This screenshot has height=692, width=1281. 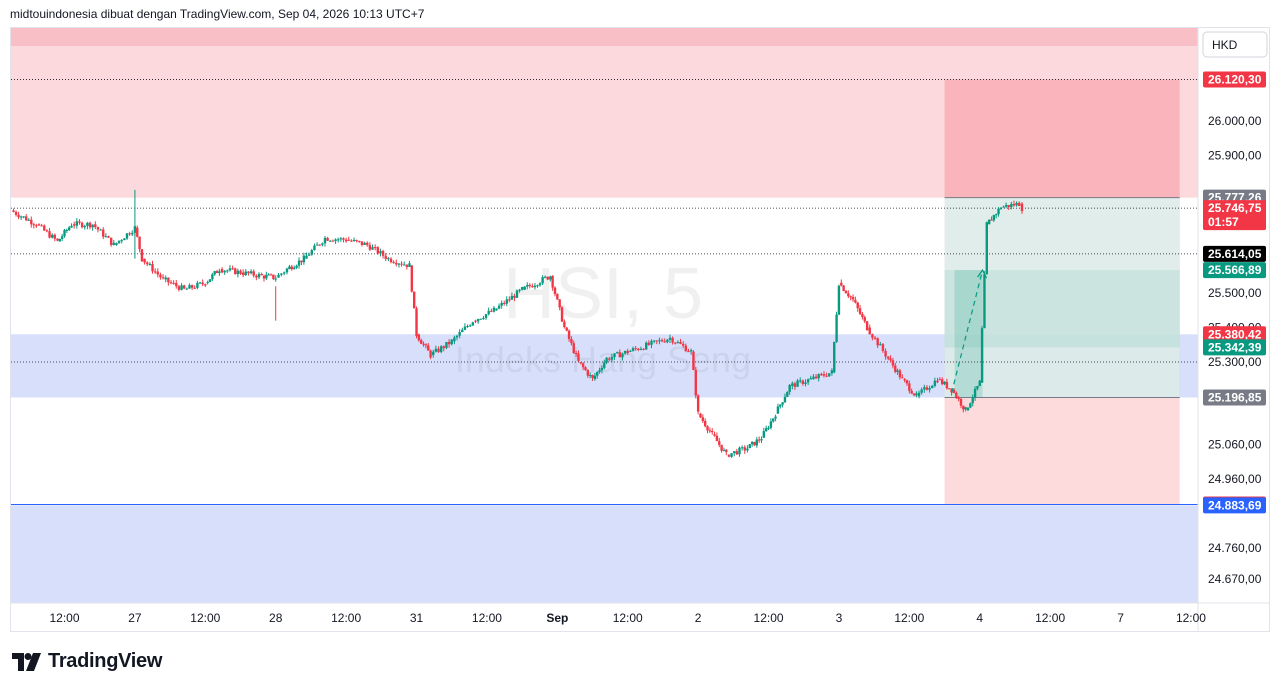 What do you see at coordinates (604, 554) in the screenshot?
I see `demand-zone-lower` at bounding box center [604, 554].